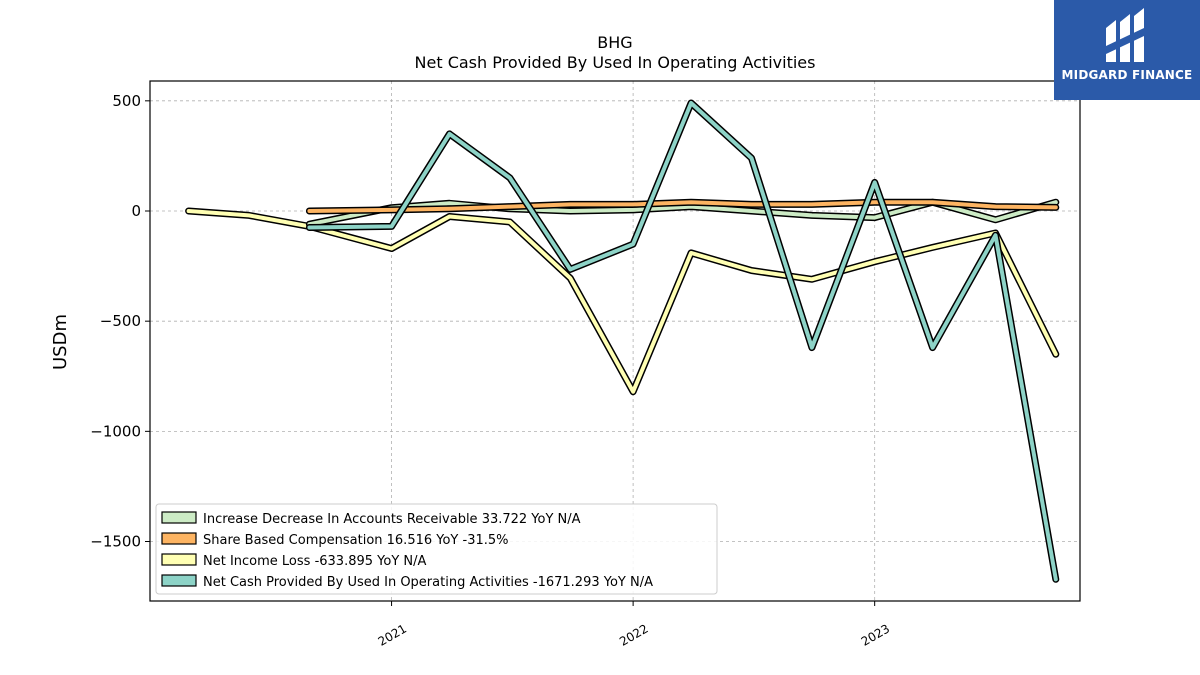  What do you see at coordinates (875, 634) in the screenshot?
I see `x-tick-label: 2023` at bounding box center [875, 634].